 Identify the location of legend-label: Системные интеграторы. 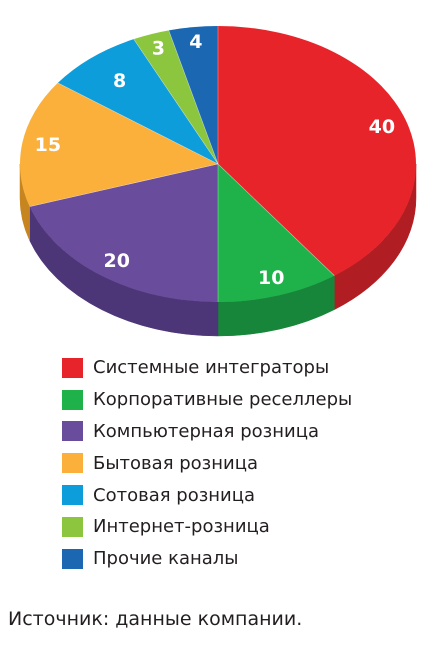
(211, 368).